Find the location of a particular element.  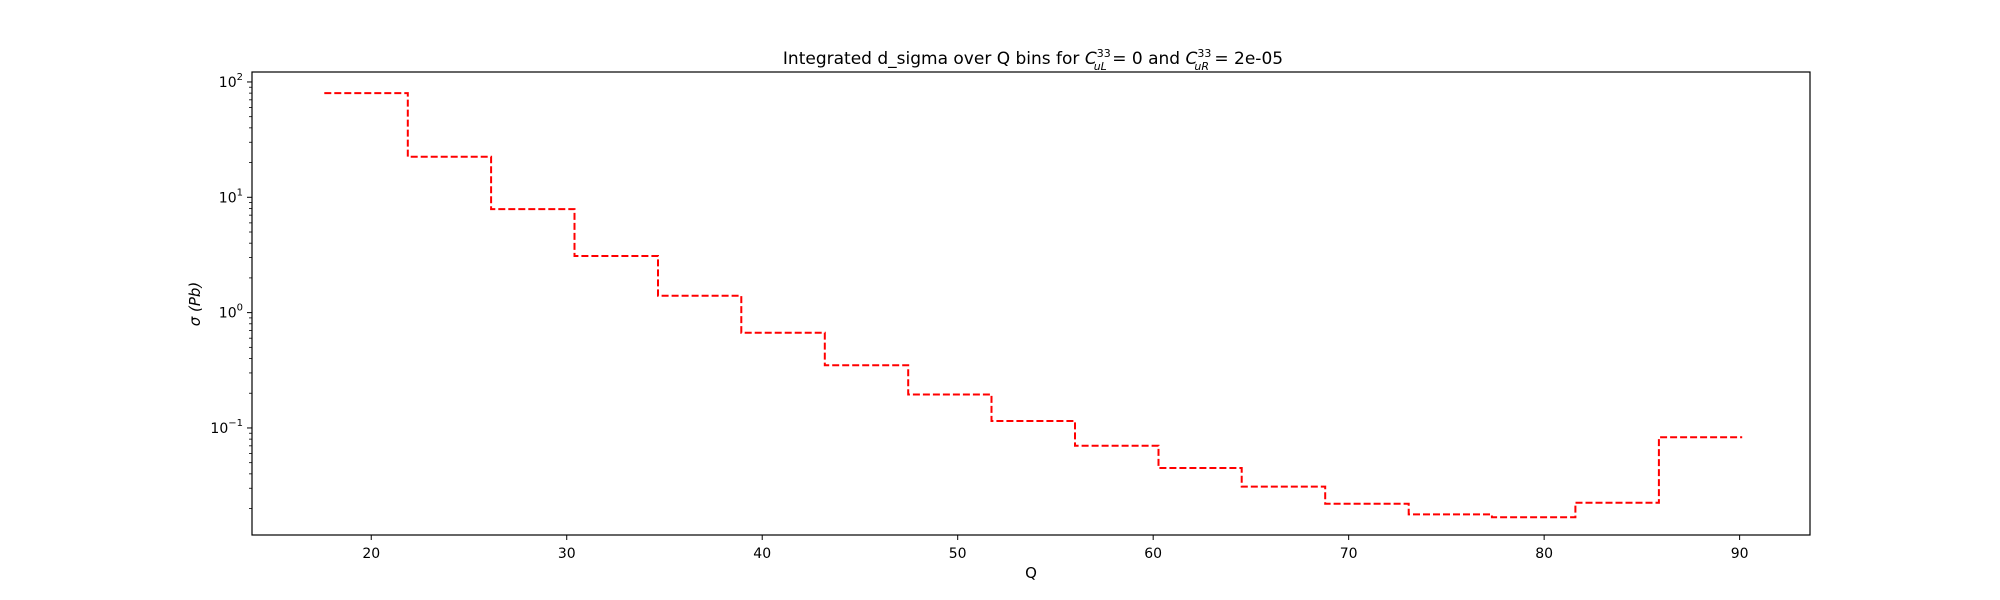

chart-title-c1-value: = 0 and is located at coordinates (1146, 59).